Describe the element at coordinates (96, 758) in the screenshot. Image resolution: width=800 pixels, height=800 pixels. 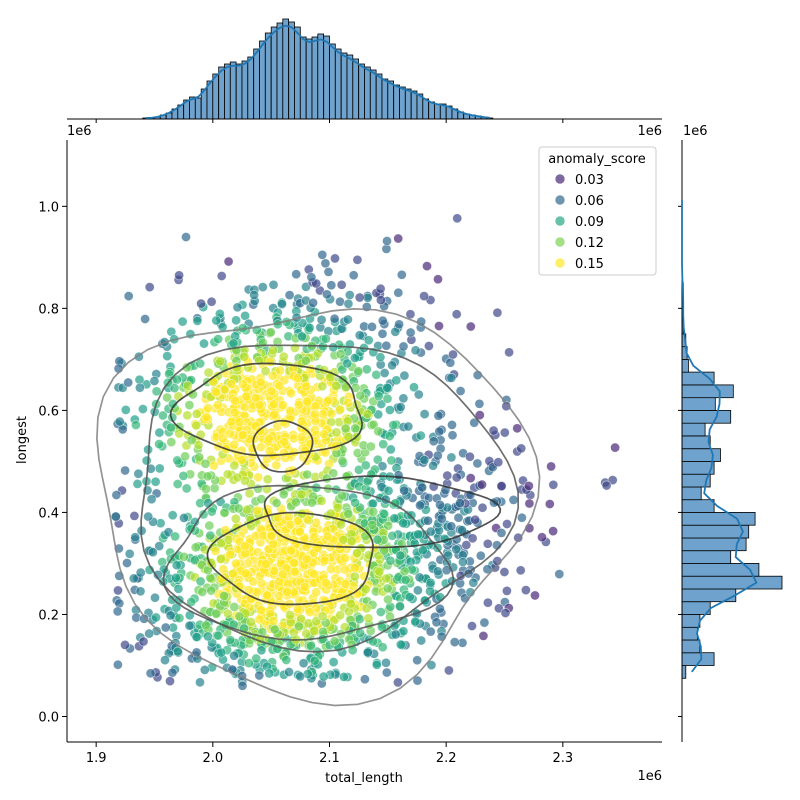
I see `x-tick-label: 1.9` at that location.